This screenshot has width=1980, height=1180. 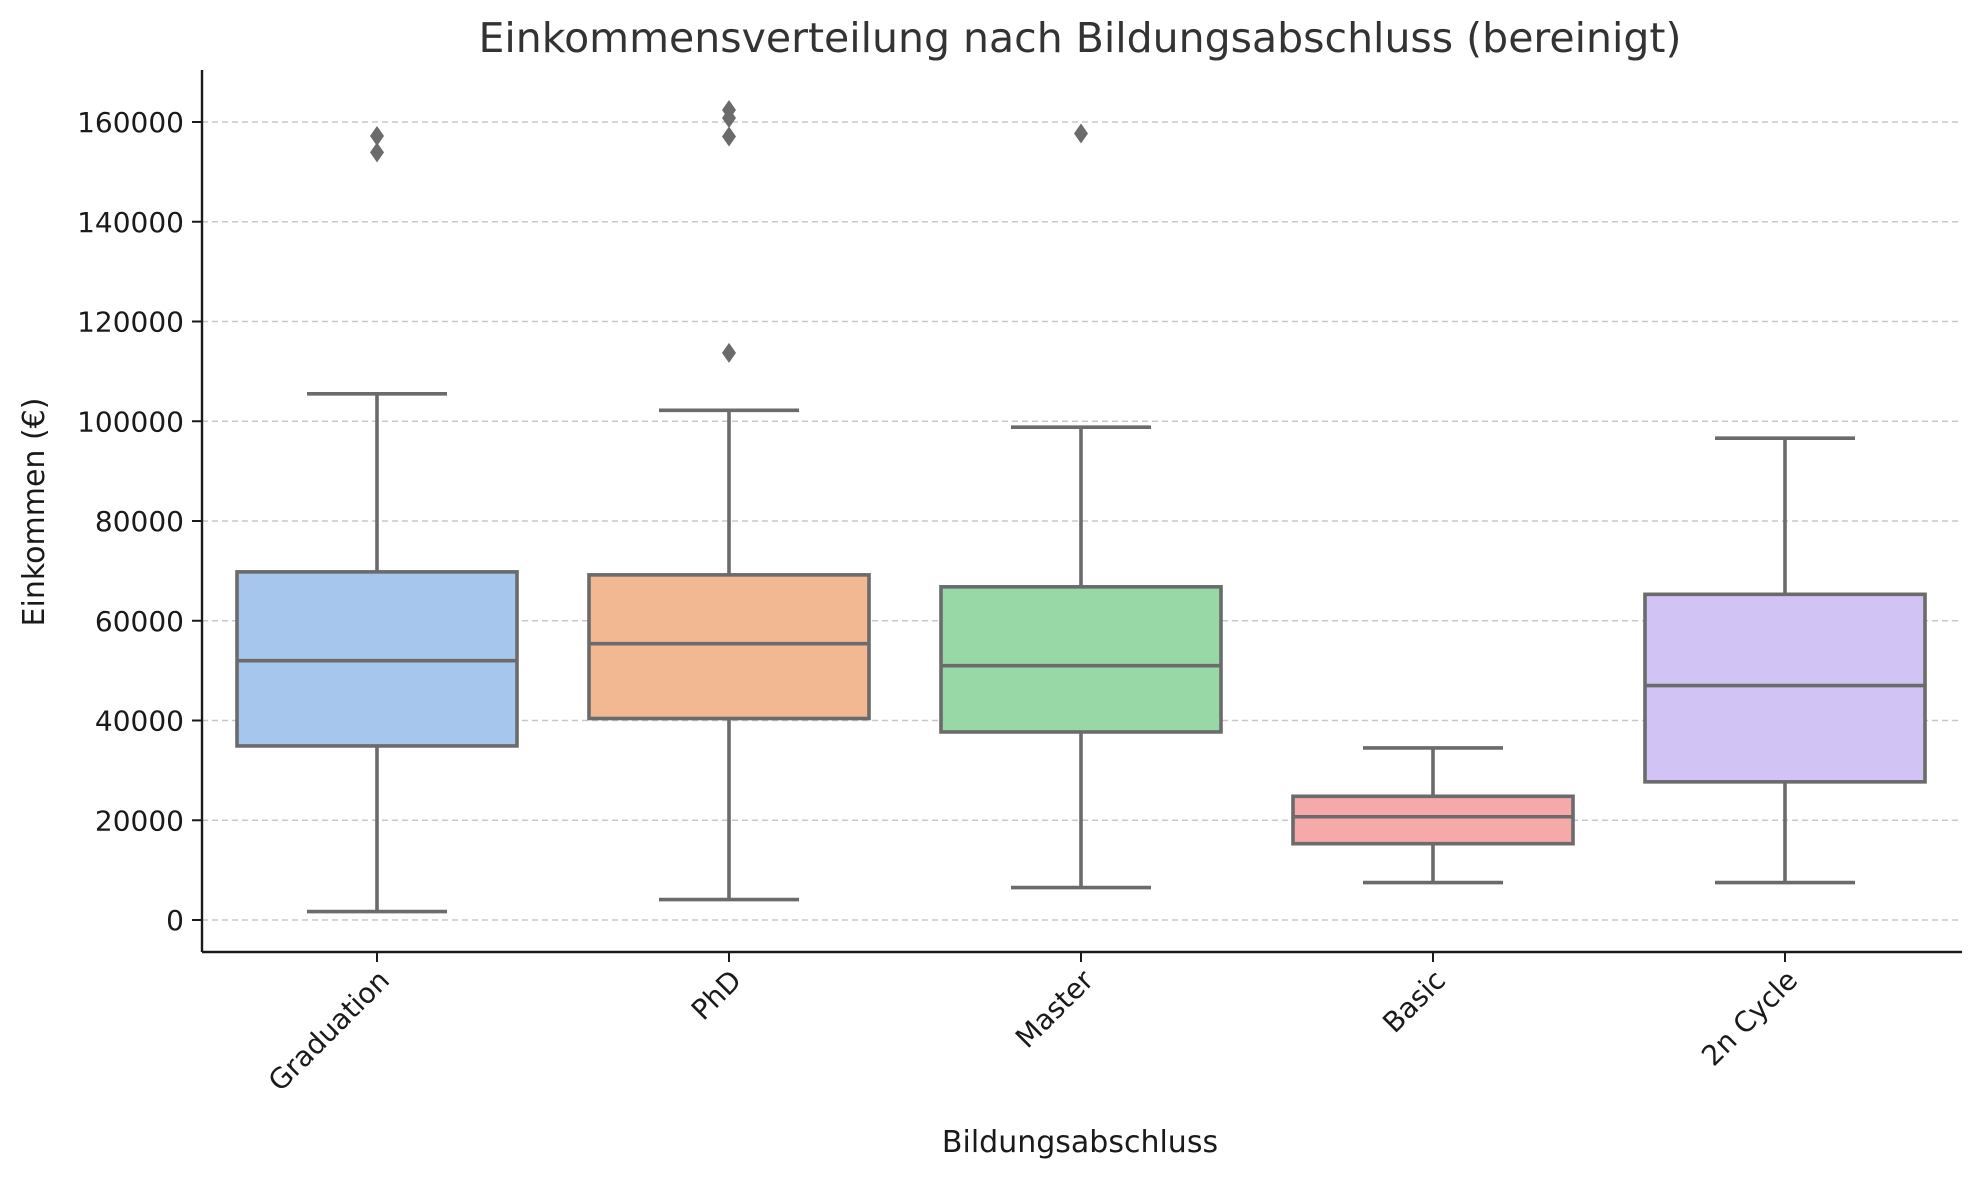 I want to click on y-tick-label: 40000, so click(x=139, y=721).